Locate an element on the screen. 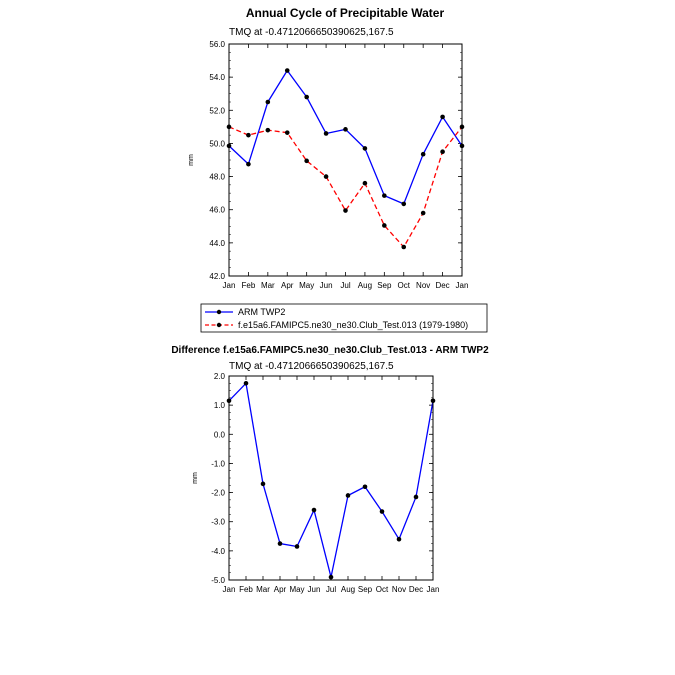 This screenshot has width=675, height=675. legend-label-arm: ARM TWP2 is located at coordinates (261, 312).